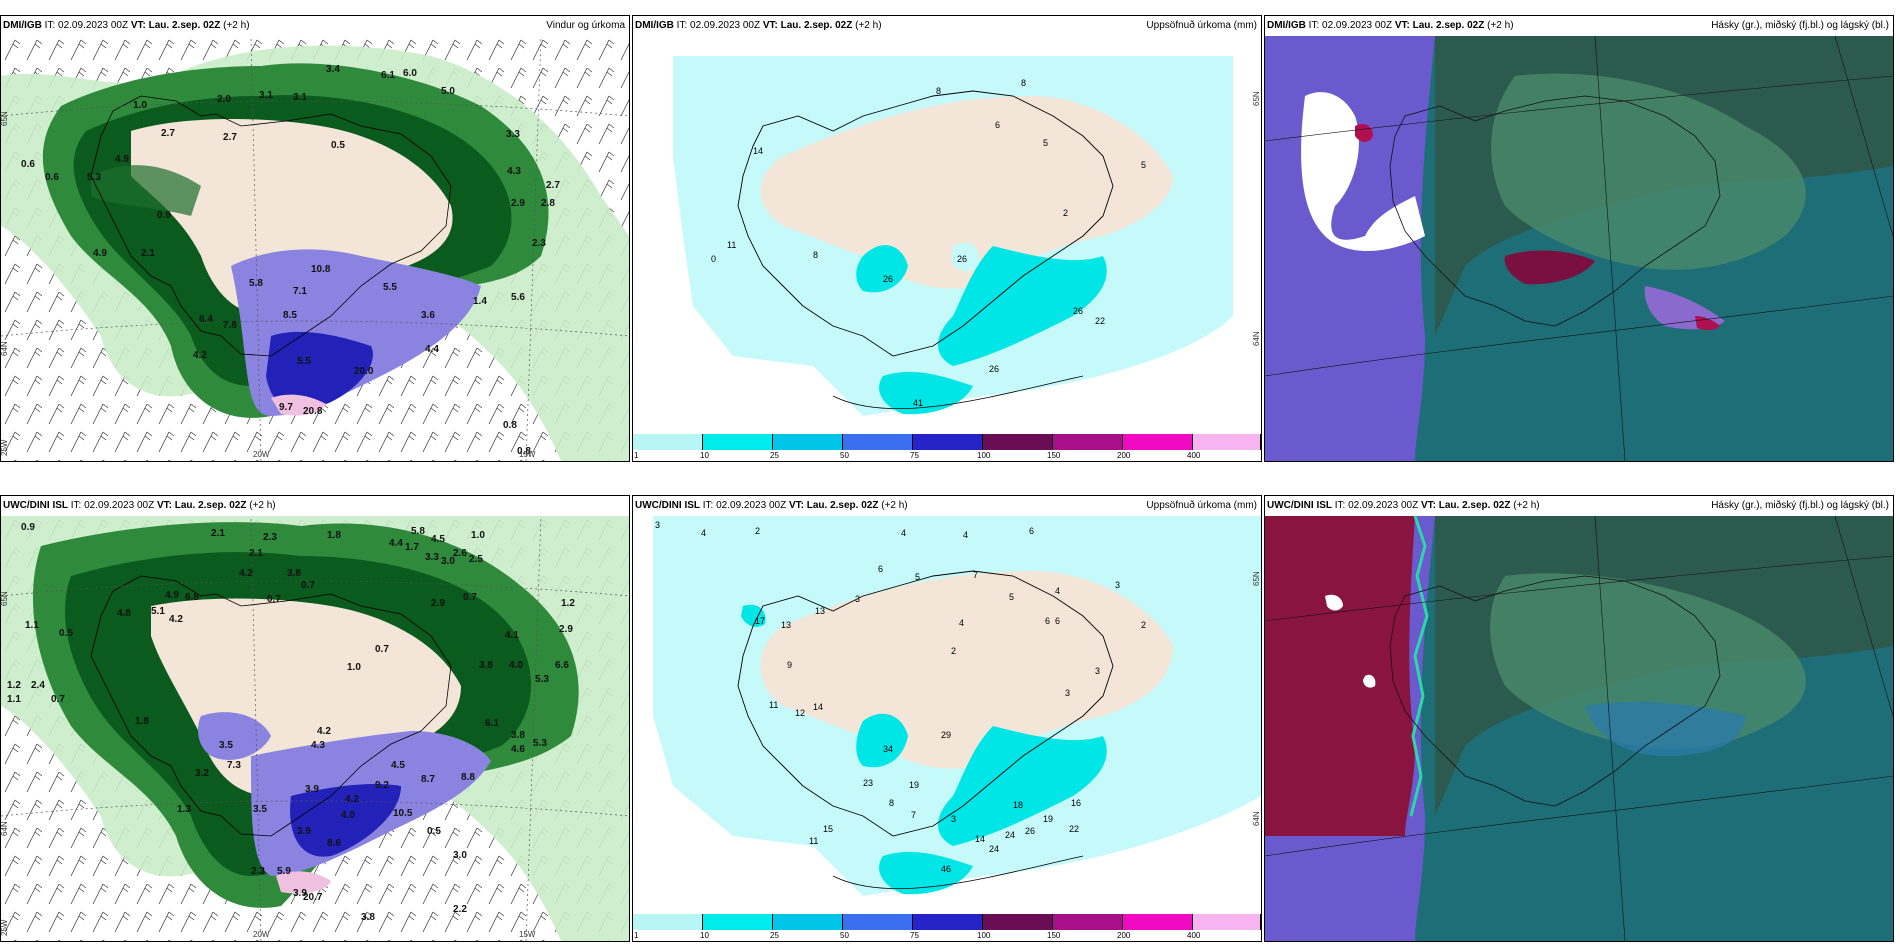 The height and width of the screenshot is (950, 1900). Describe the element at coordinates (38, 685) in the screenshot. I see `map-value: 2.4` at that location.